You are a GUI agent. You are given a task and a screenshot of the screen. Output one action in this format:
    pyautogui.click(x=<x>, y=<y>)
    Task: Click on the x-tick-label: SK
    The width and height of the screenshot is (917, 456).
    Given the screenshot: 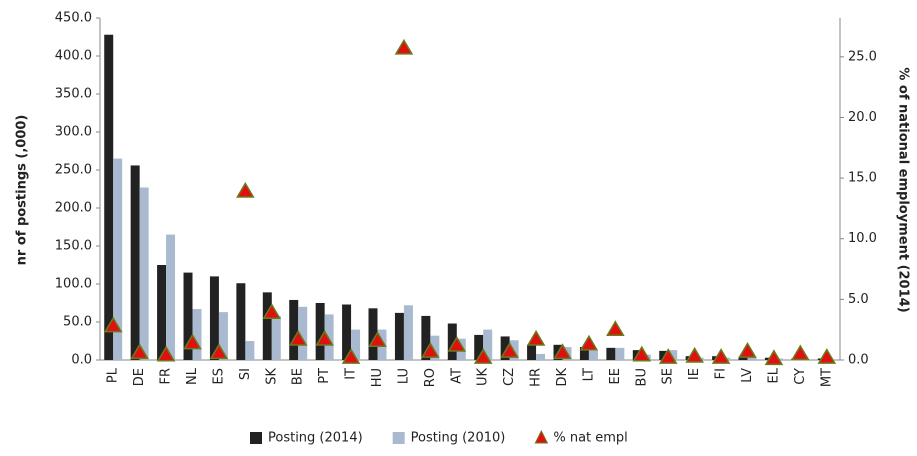 What is the action you would take?
    pyautogui.click(x=271, y=376)
    